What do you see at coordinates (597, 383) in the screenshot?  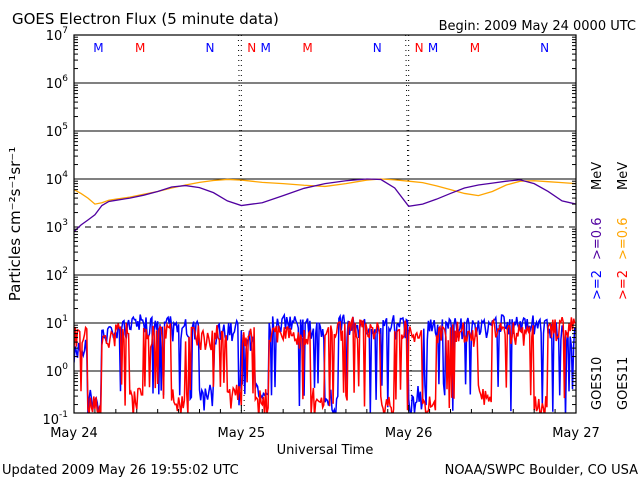 I see `legend-sat-goes10: GOES10` at bounding box center [597, 383].